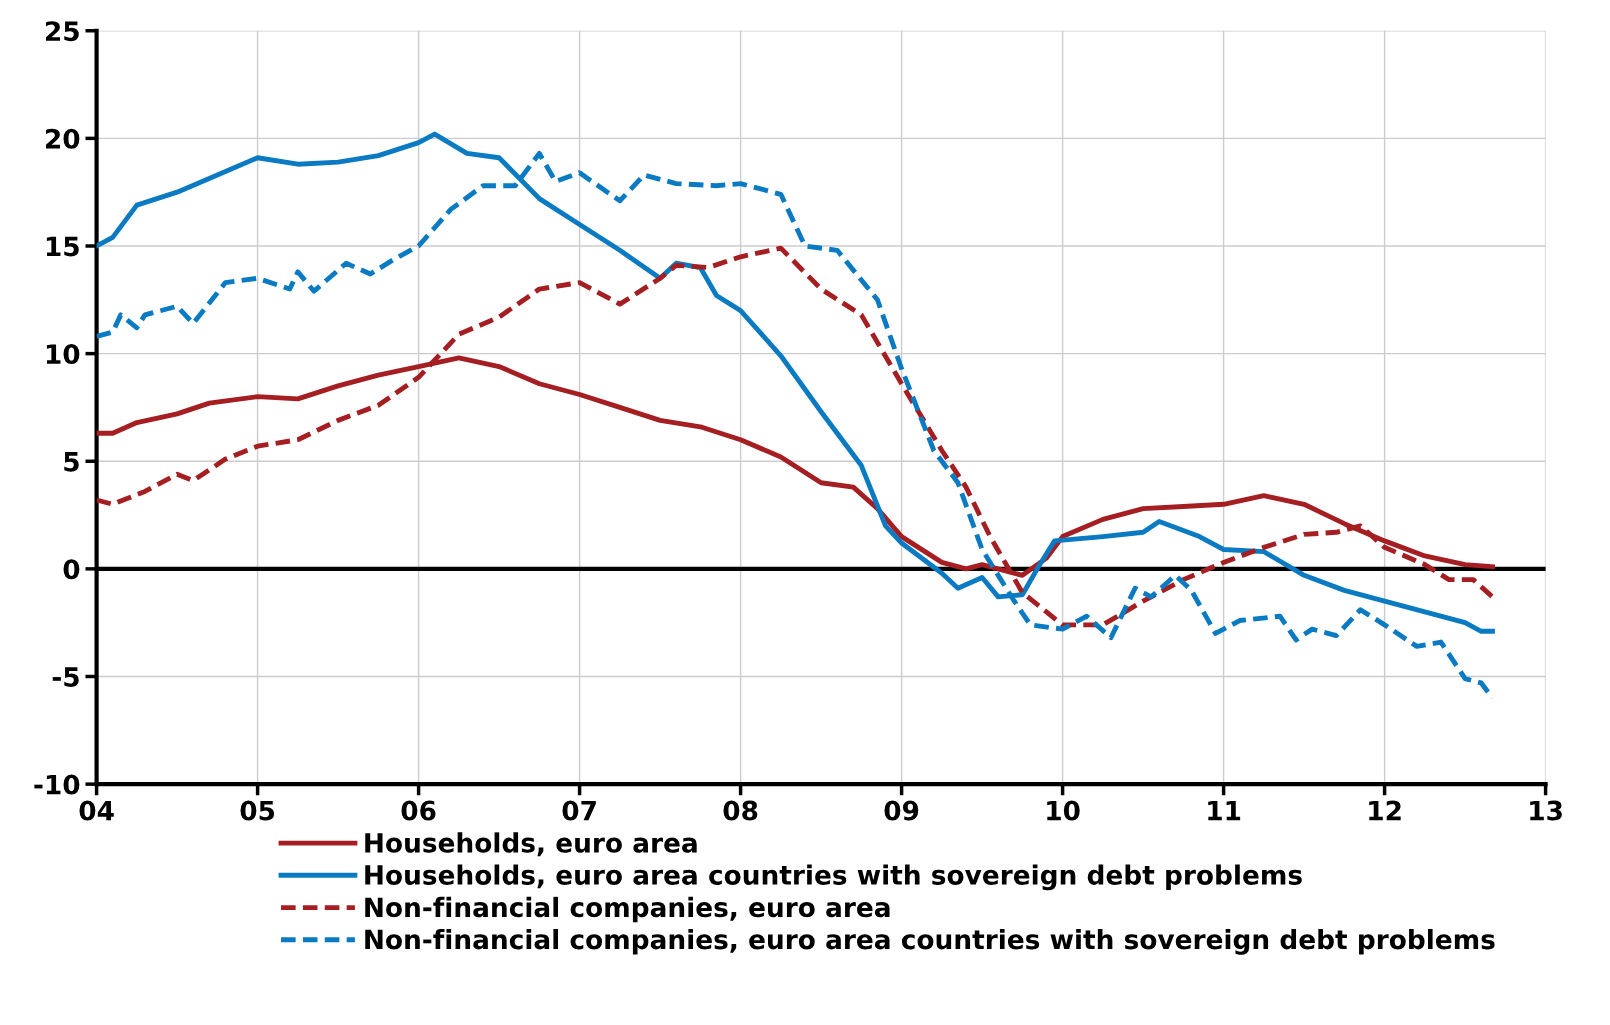 The image size is (1610, 1025). What do you see at coordinates (740, 810) in the screenshot?
I see `x-tick-label: 08` at bounding box center [740, 810].